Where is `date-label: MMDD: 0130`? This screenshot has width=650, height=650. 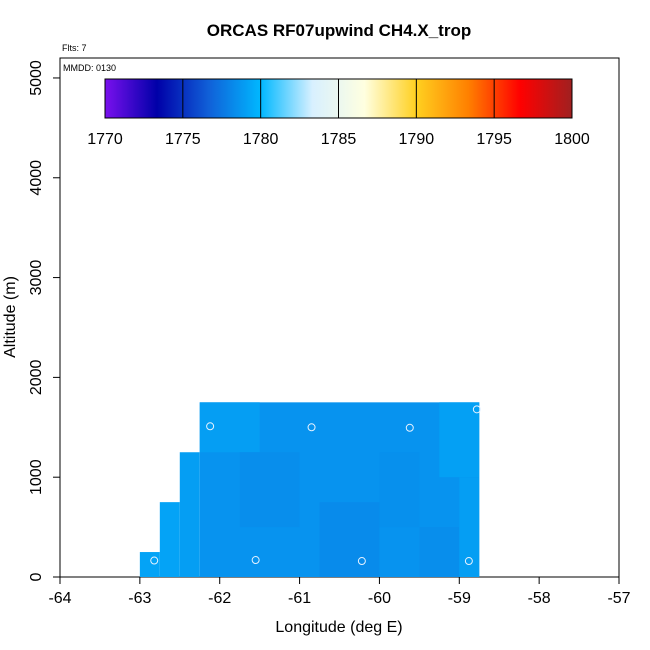
date-label: MMDD: 0130 is located at coordinates (89, 68).